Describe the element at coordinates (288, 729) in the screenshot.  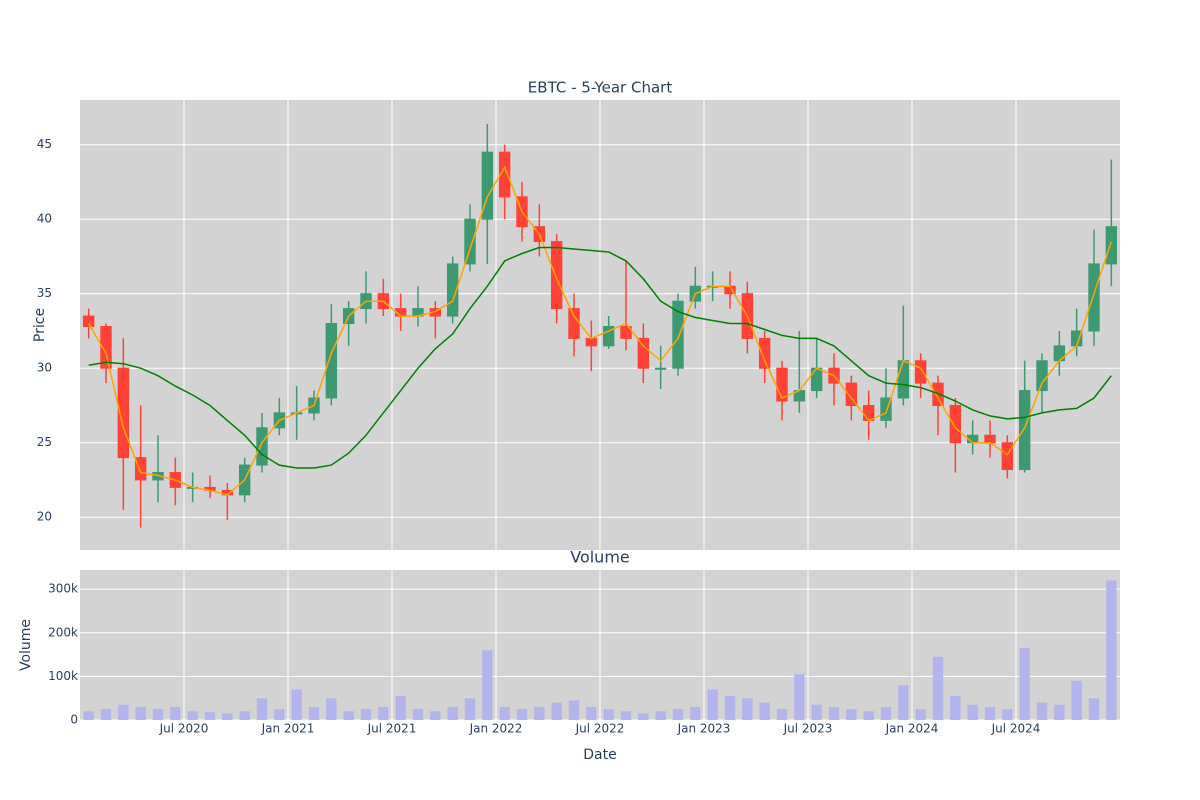
I see `x-tick-label: Jan 2021` at that location.